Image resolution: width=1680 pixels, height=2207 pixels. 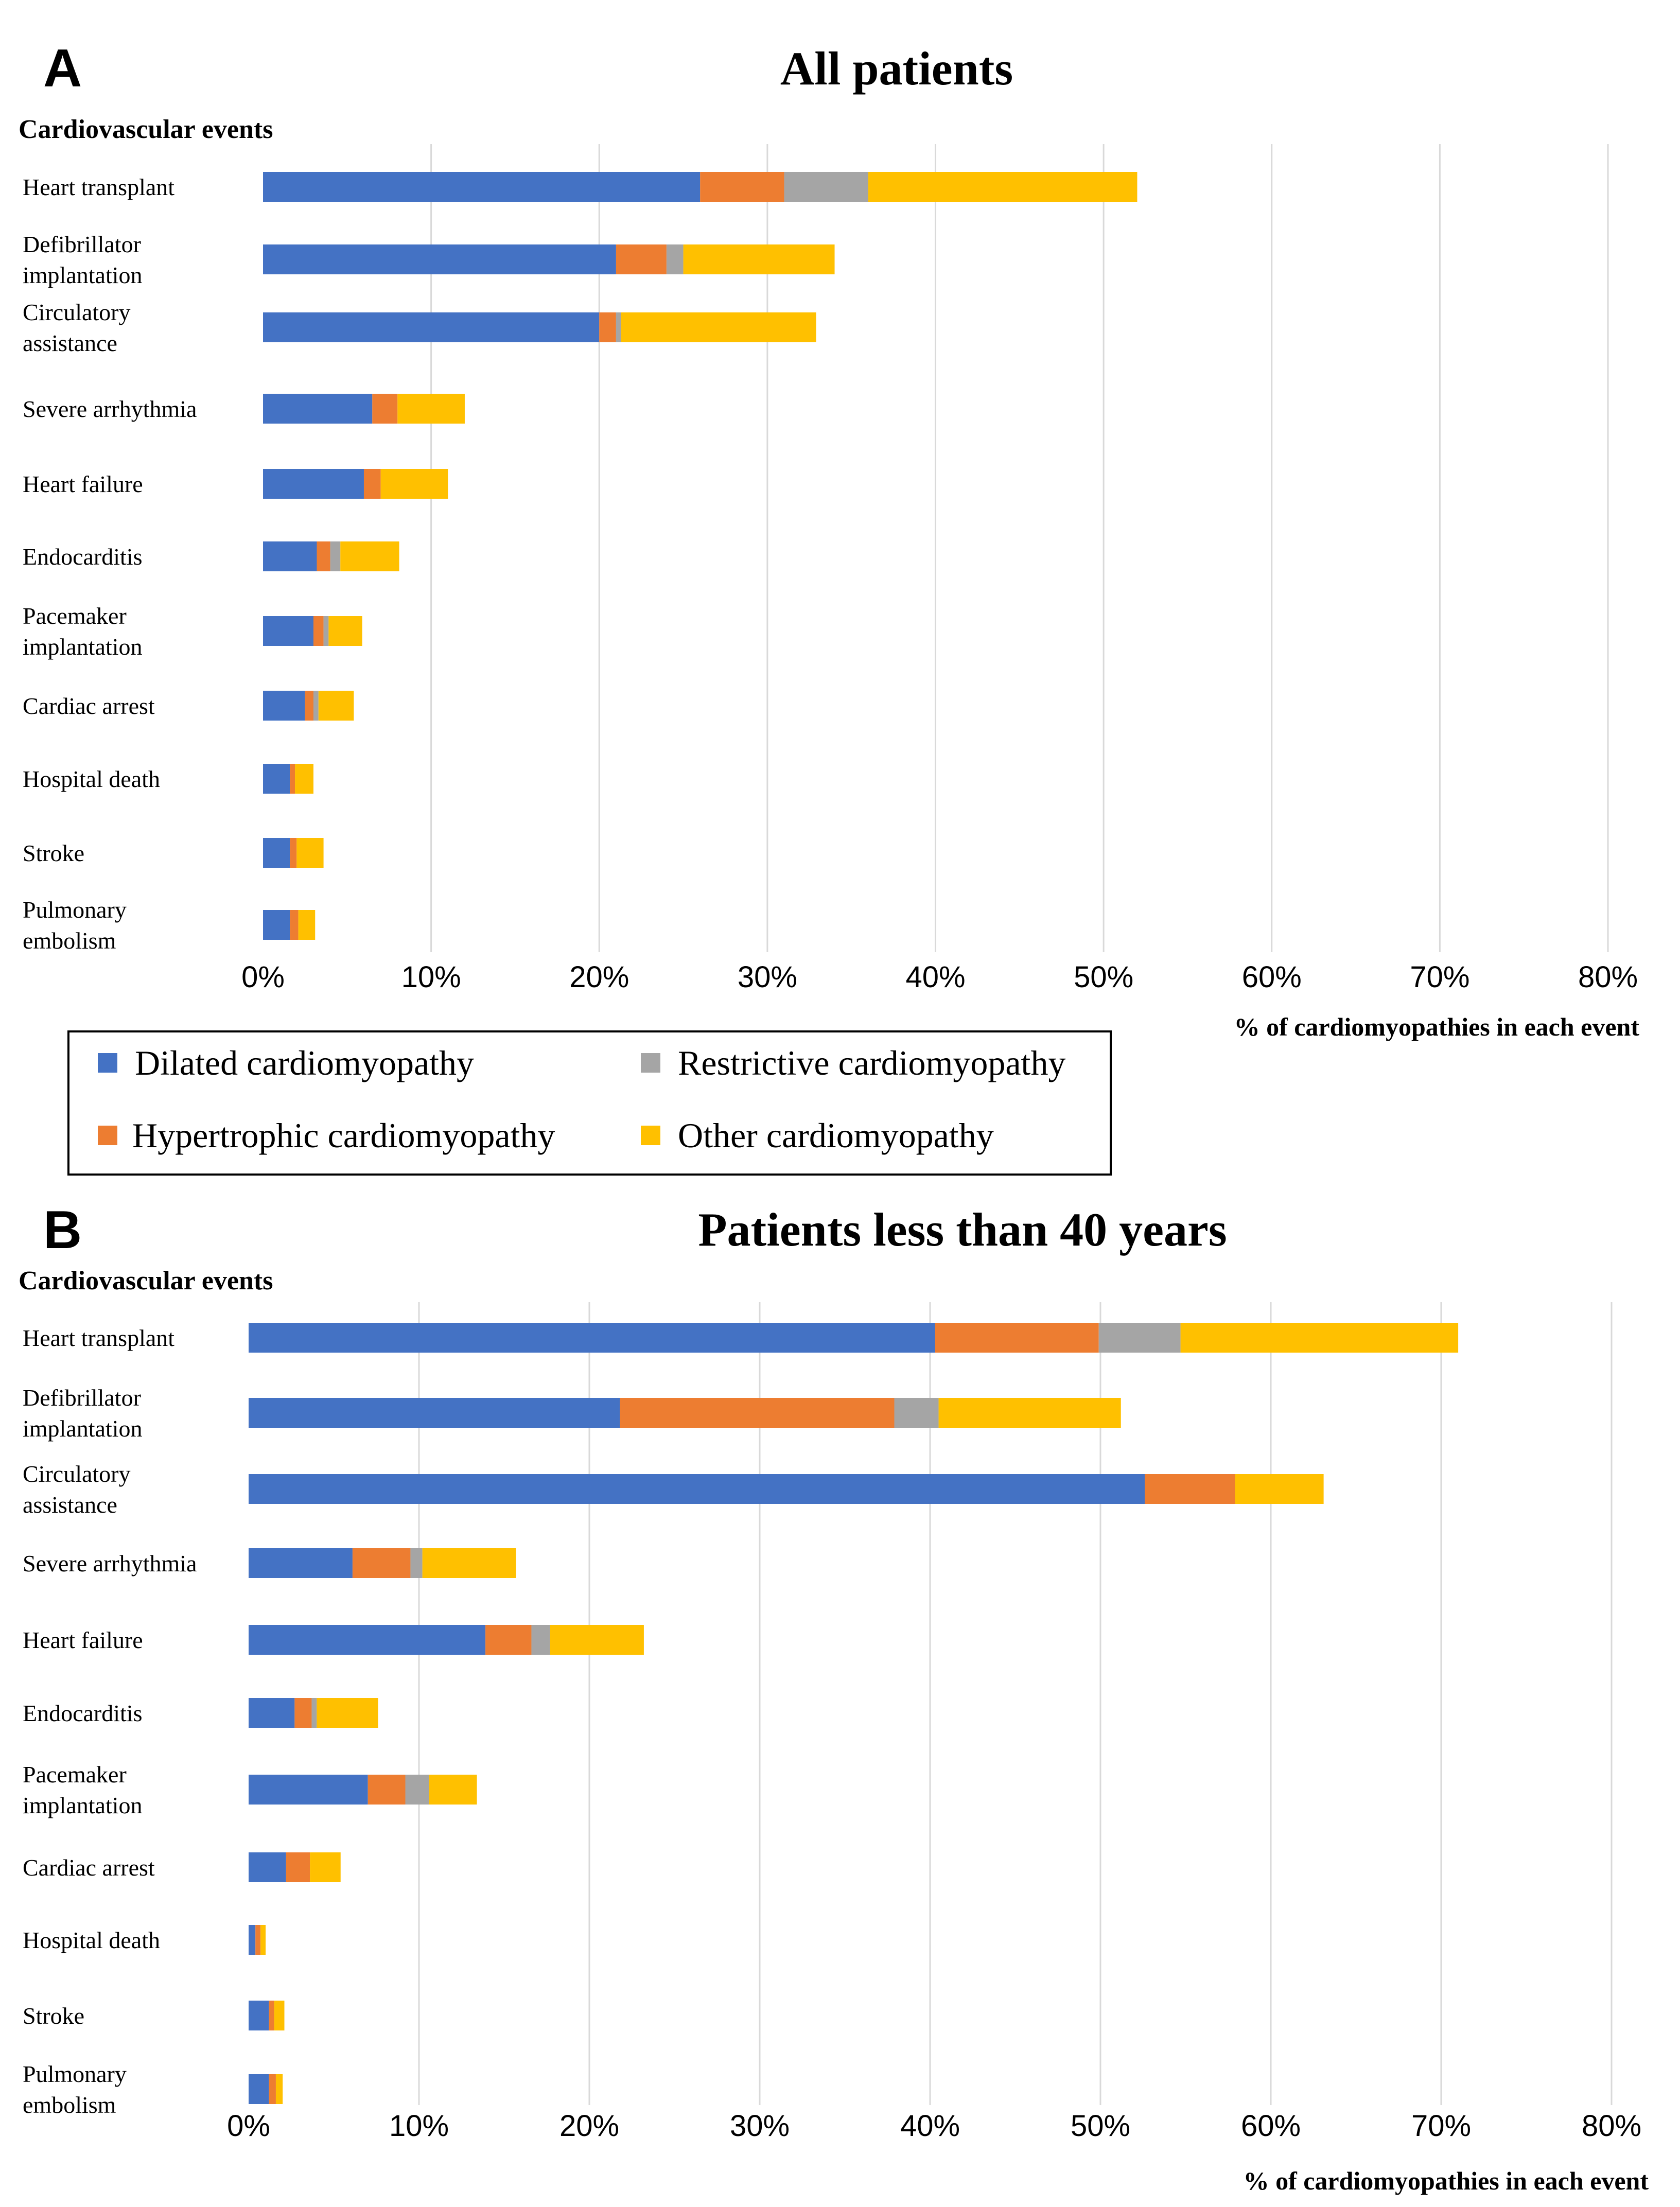 I want to click on legend-swatch-other, so click(x=650, y=1135).